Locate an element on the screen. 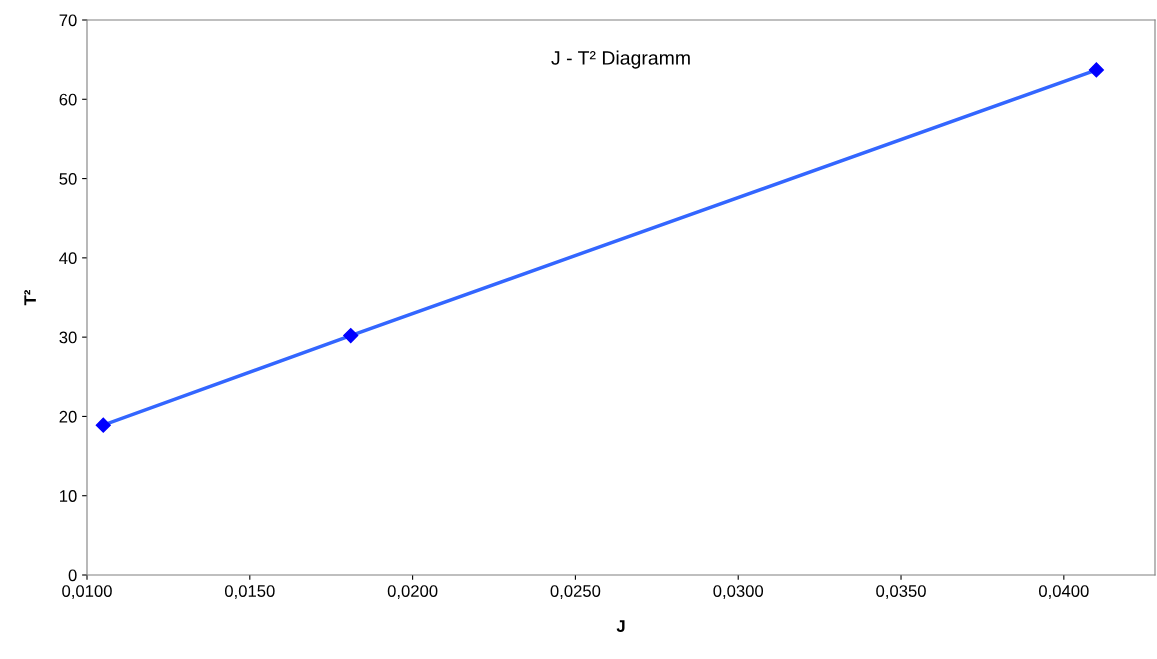  x-tick-label: 0,0350 is located at coordinates (901, 592).